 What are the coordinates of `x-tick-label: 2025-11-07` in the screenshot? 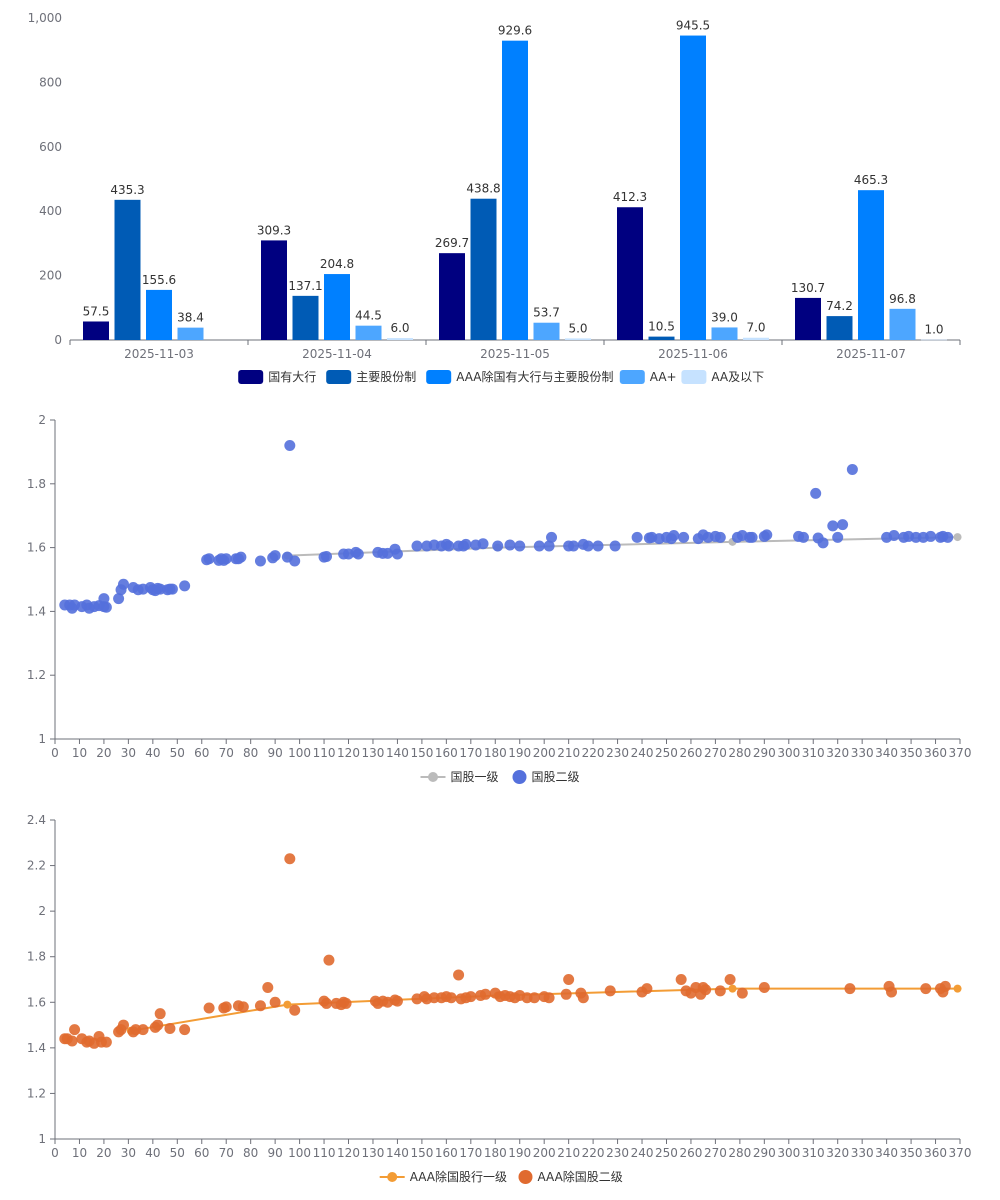 It's located at (871, 354).